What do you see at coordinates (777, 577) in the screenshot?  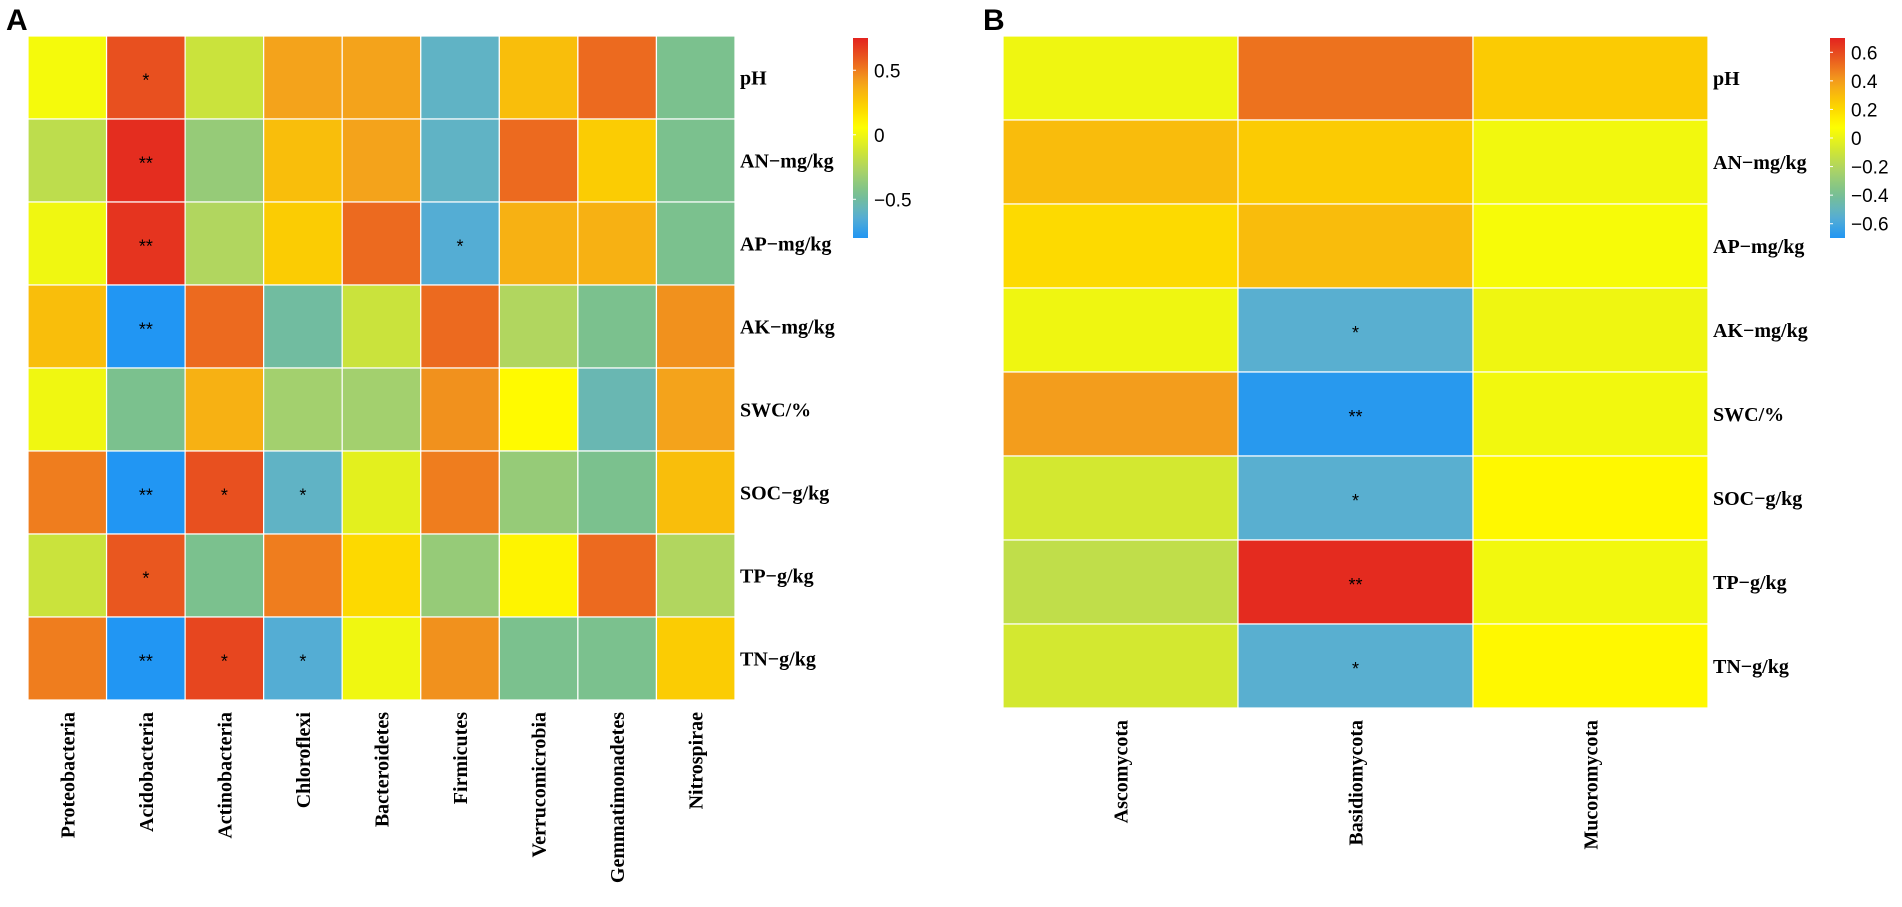 I see `row-label: TP−g/kg` at bounding box center [777, 577].